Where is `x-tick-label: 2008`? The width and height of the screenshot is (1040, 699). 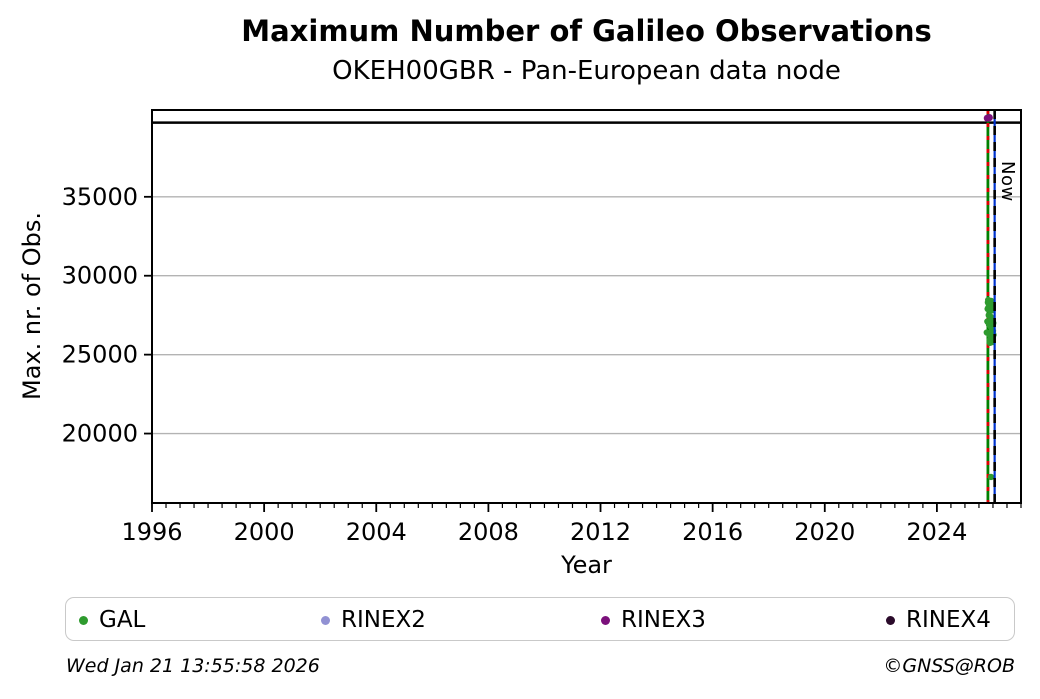
x-tick-label: 2008 is located at coordinates (488, 532).